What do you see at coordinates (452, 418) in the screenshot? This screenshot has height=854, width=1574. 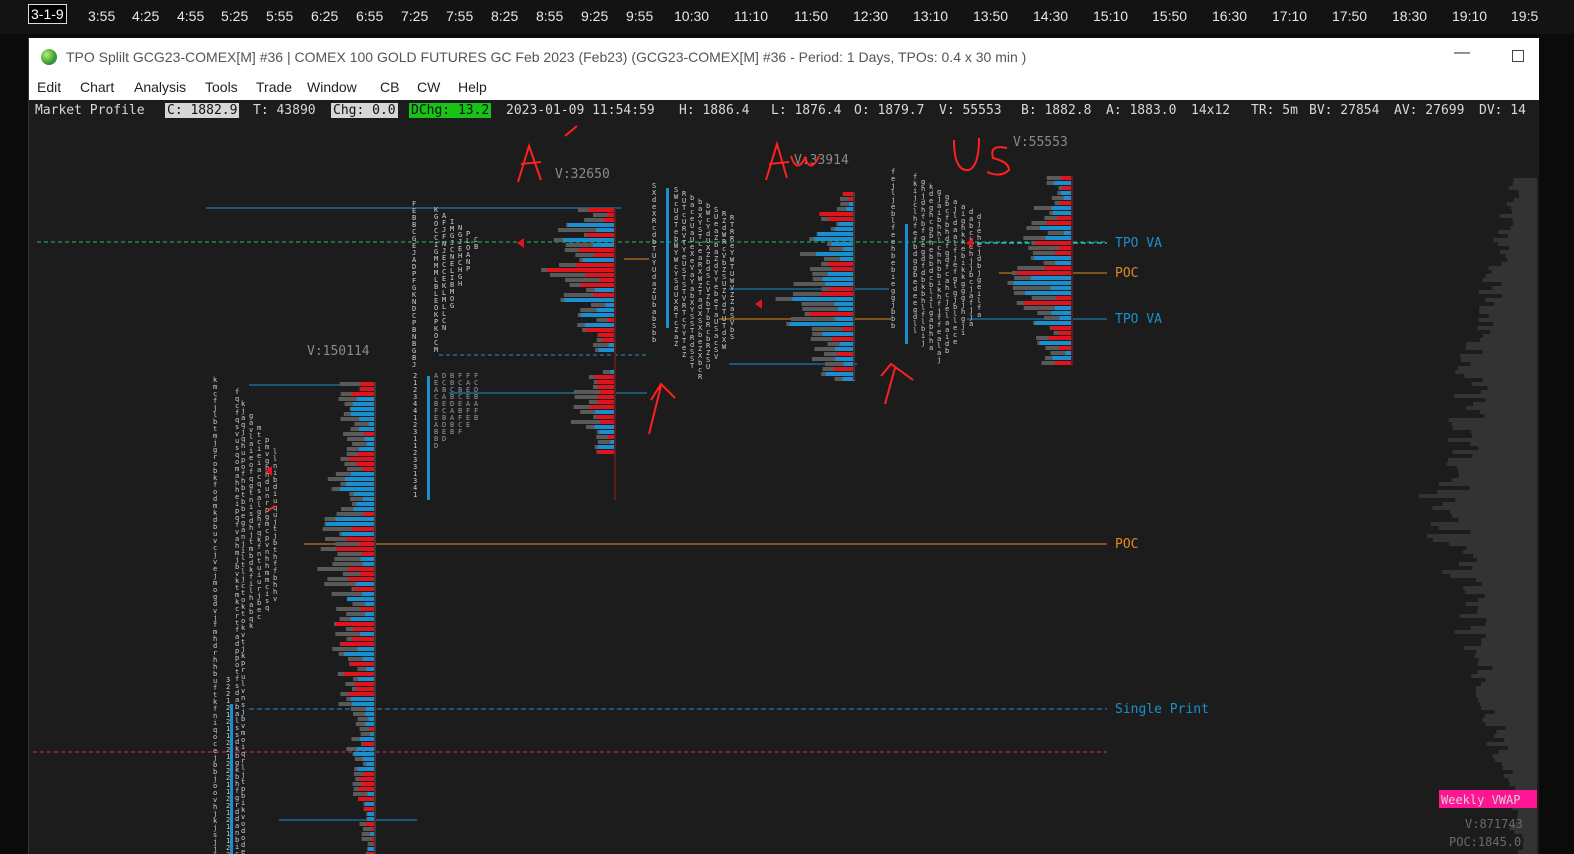 I see `tpo-letter: A` at bounding box center [452, 418].